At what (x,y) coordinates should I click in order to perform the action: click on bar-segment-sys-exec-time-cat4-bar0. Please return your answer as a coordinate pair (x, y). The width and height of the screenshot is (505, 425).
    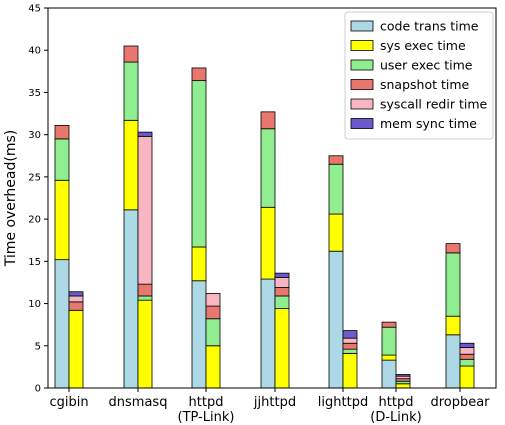
    Looking at the image, I should click on (336, 232).